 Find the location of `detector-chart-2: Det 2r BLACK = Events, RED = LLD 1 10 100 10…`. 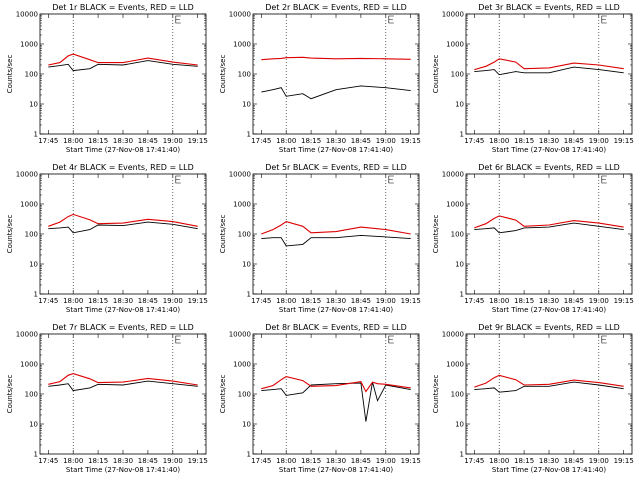

detector-chart-2: Det 2r BLACK = Events, RED = LLD 1 10 100 10… is located at coordinates (320, 78).